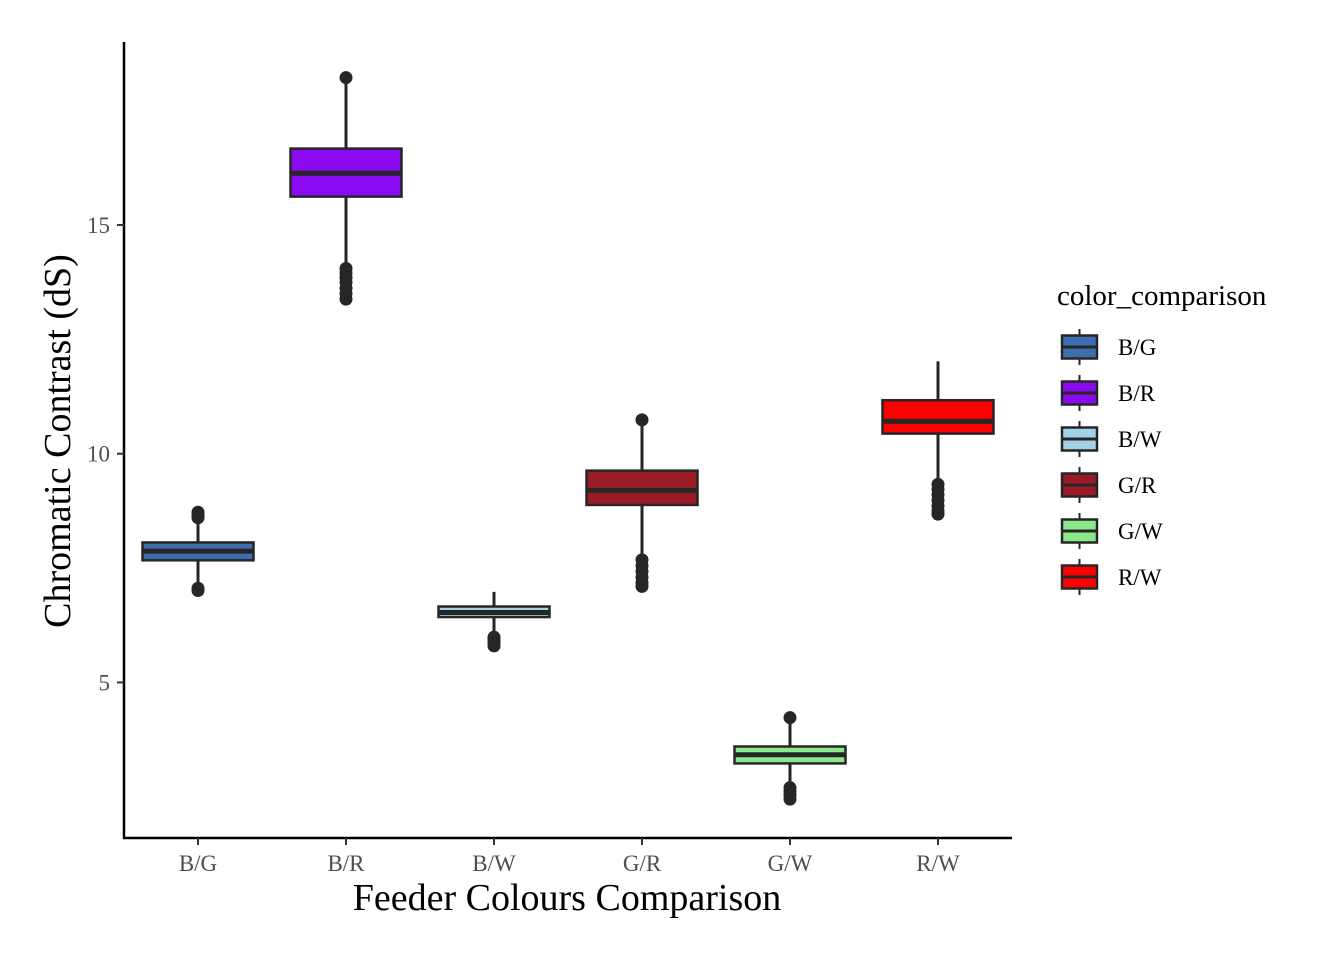  What do you see at coordinates (567, 898) in the screenshot?
I see `x-axis-title: Feeder Colours Comparison` at bounding box center [567, 898].